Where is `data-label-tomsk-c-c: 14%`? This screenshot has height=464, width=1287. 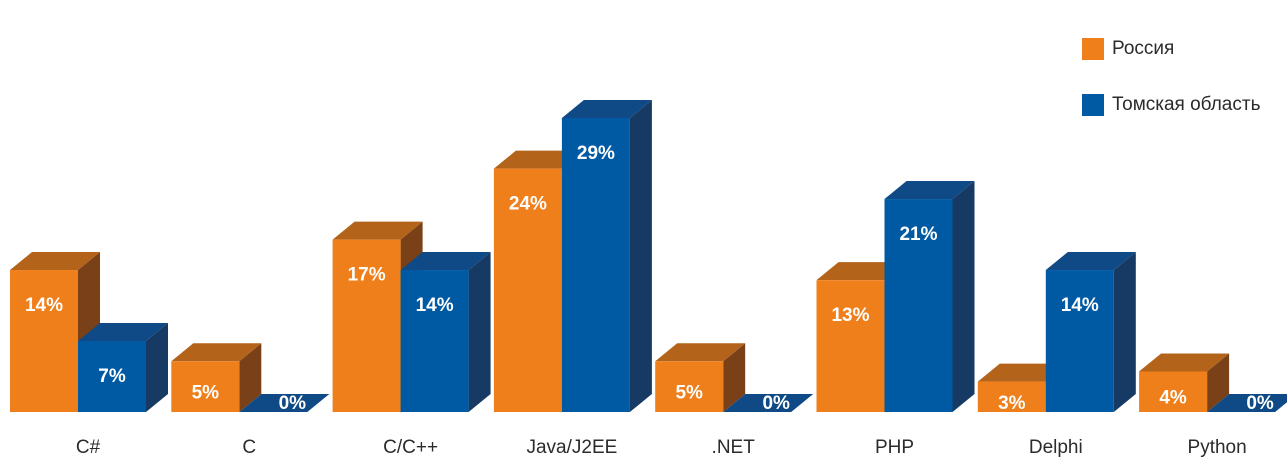 data-label-tomsk-c-c: 14% is located at coordinates (435, 305).